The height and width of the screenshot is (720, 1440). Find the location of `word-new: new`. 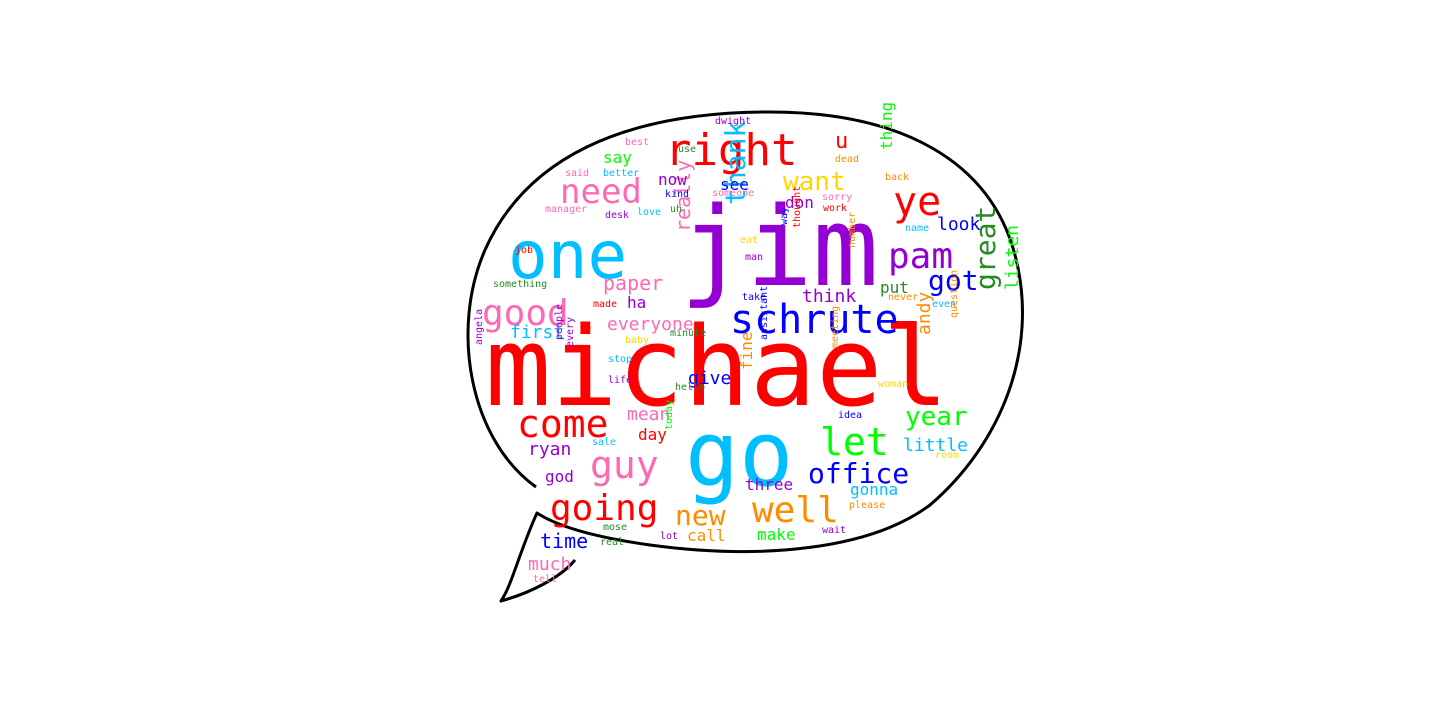

word-new: new is located at coordinates (700, 515).